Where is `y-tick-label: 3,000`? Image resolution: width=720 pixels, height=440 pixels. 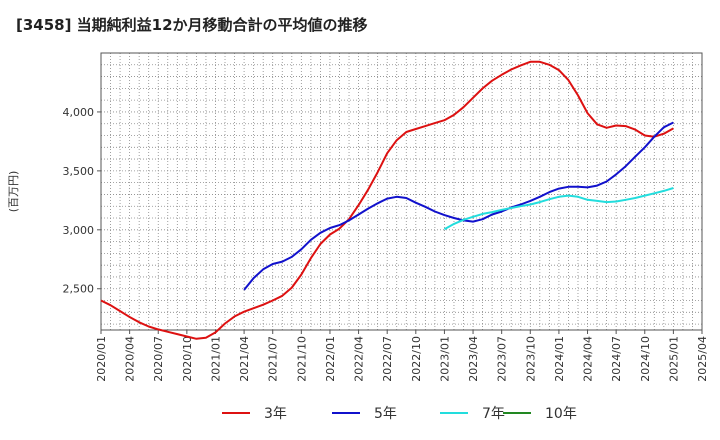 y-tick-label: 3,000 is located at coordinates (79, 230).